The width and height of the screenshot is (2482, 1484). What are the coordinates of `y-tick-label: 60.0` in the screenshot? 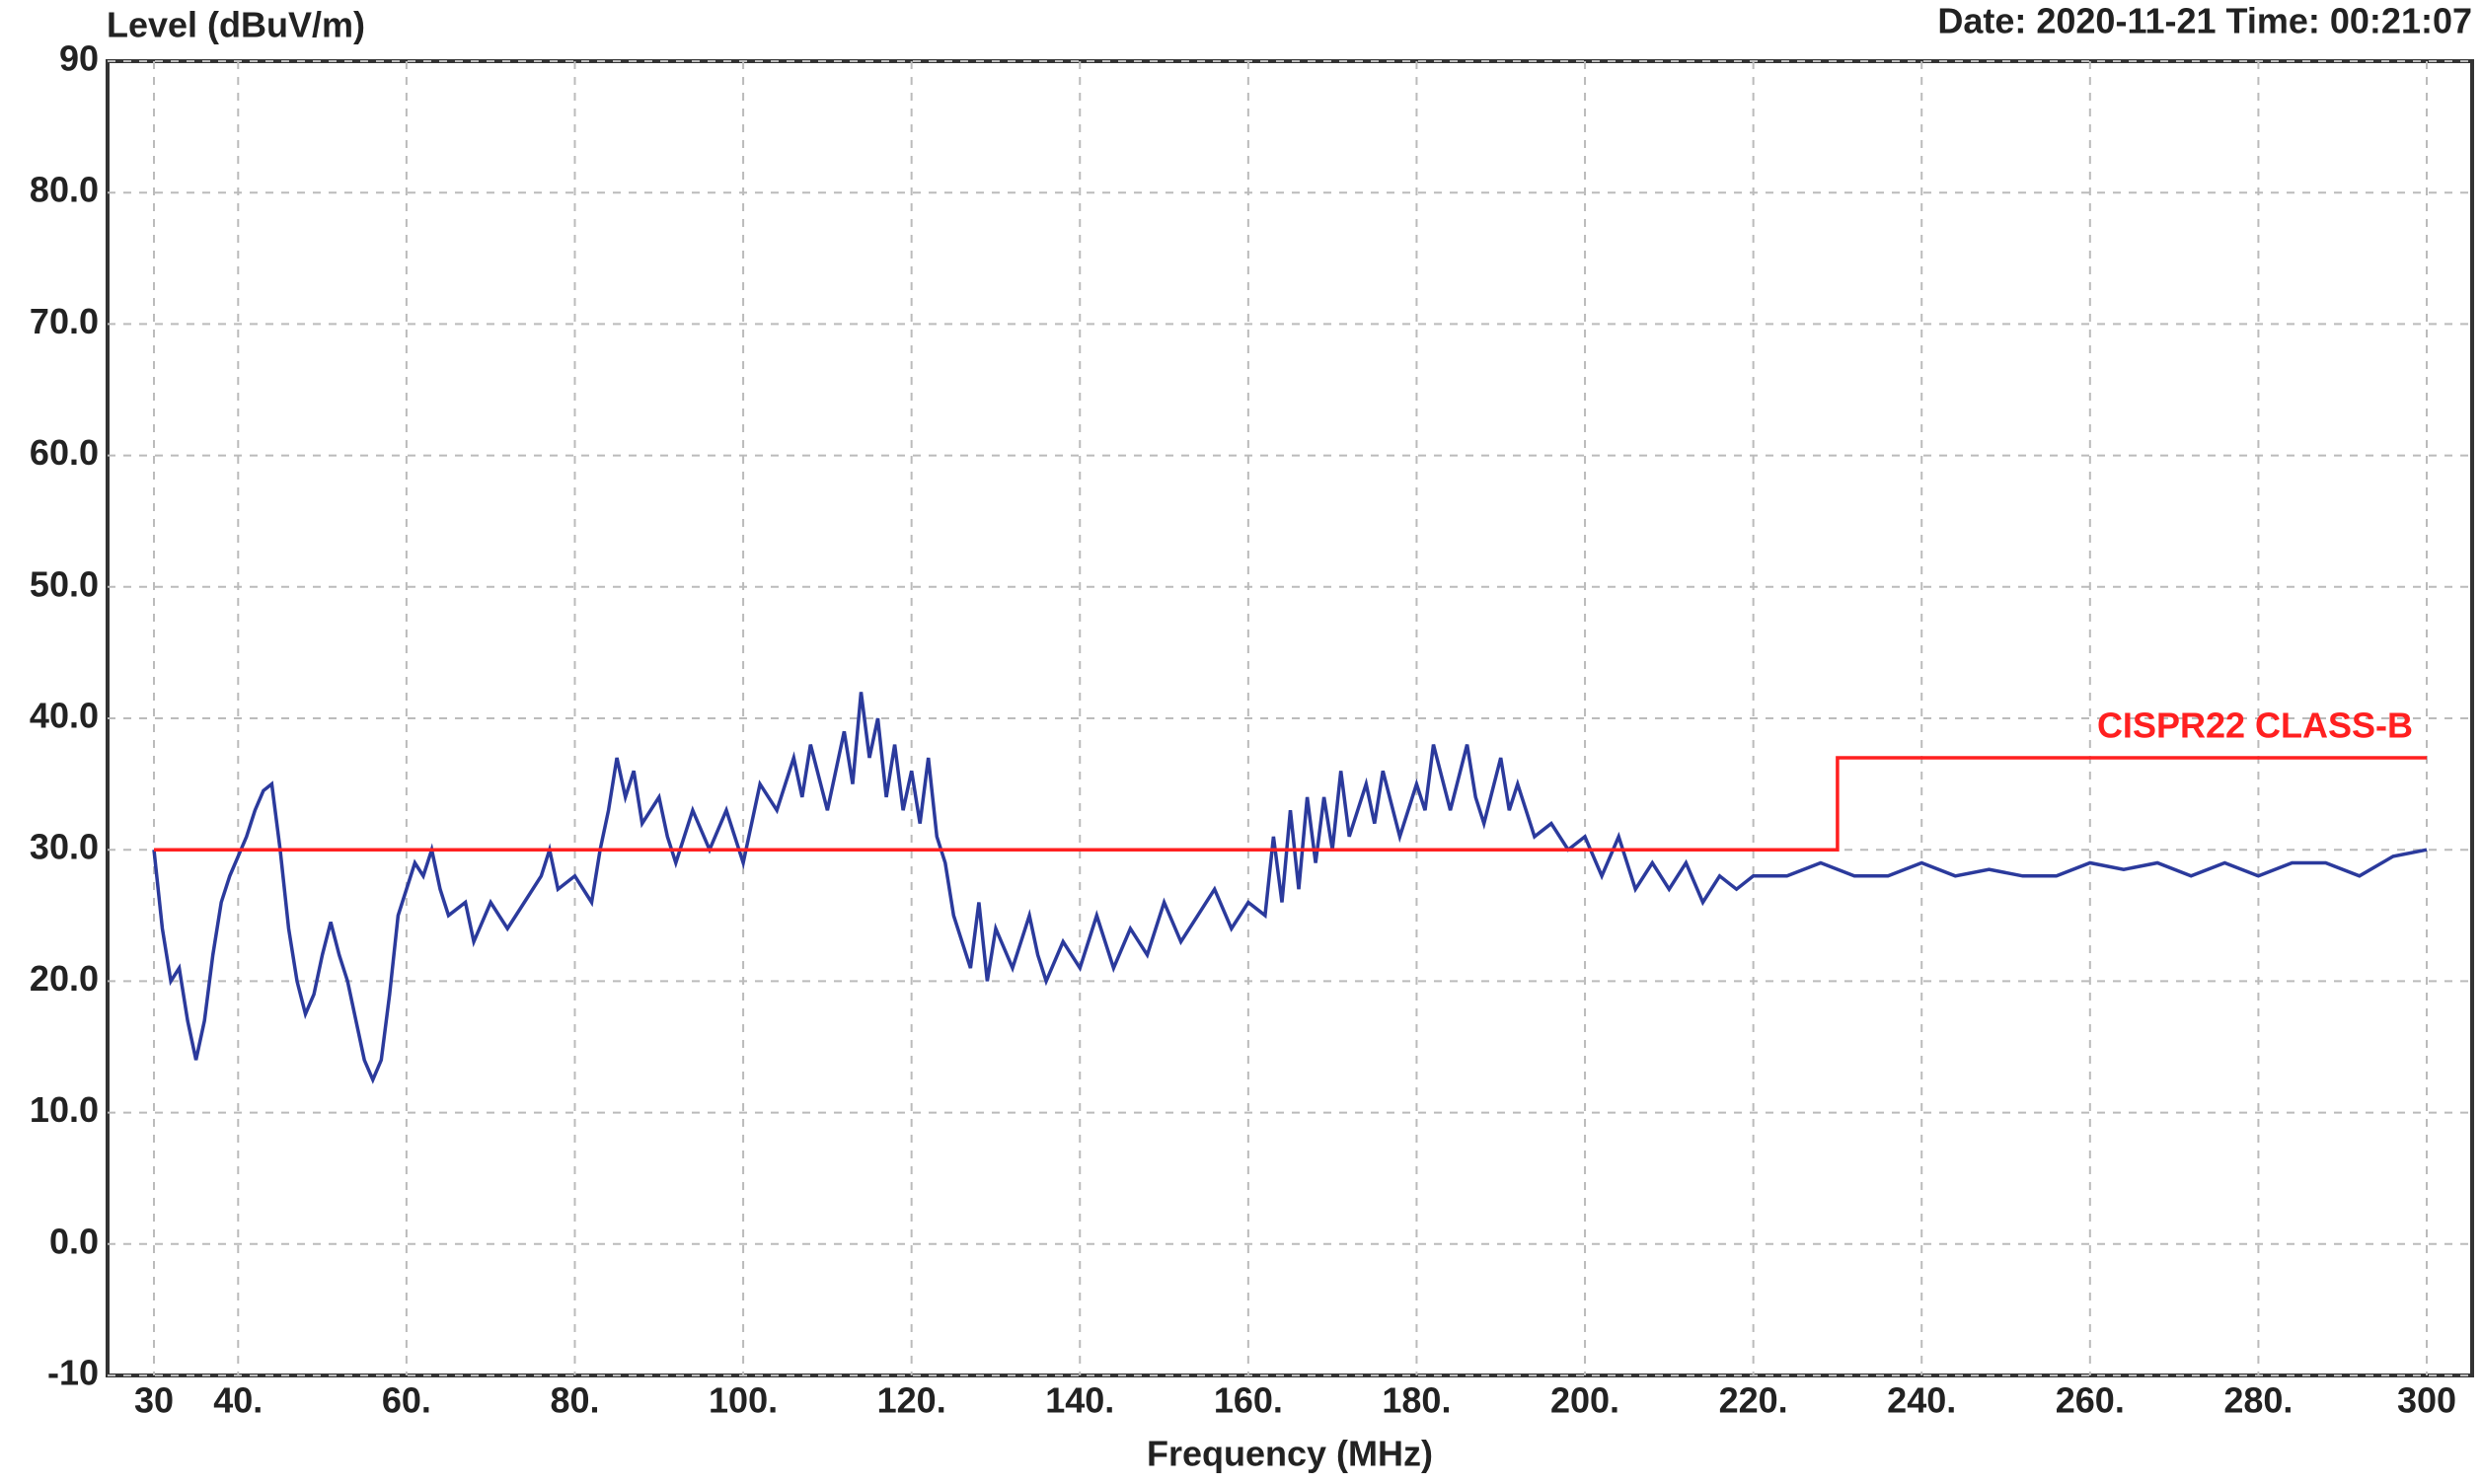 It's located at (65, 452).